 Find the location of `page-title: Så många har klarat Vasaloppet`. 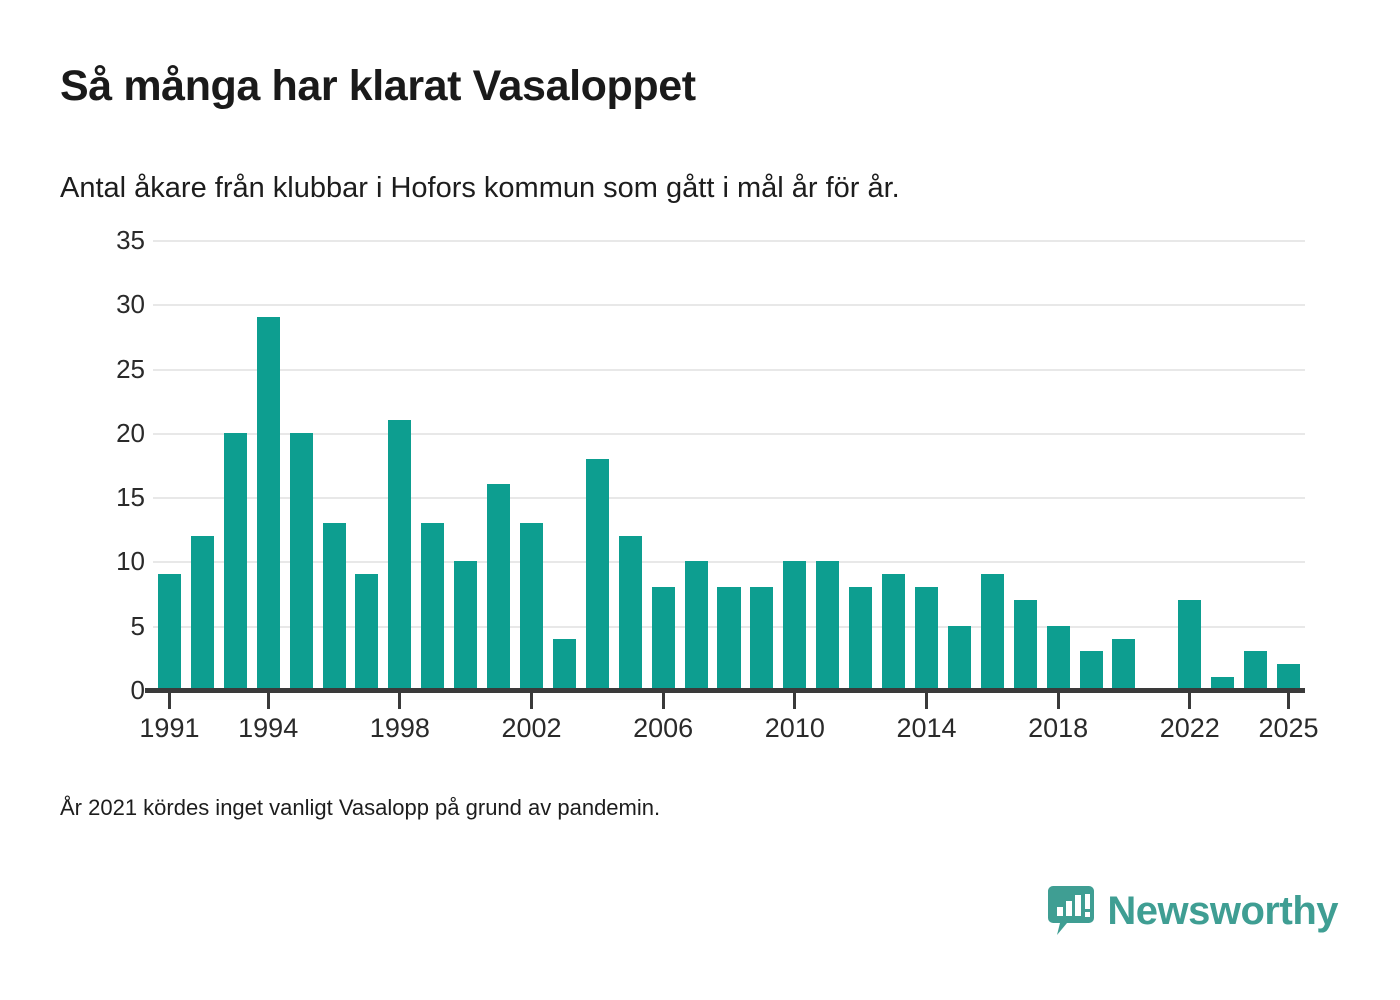

page-title: Så många har klarat Vasaloppet is located at coordinates (378, 86).